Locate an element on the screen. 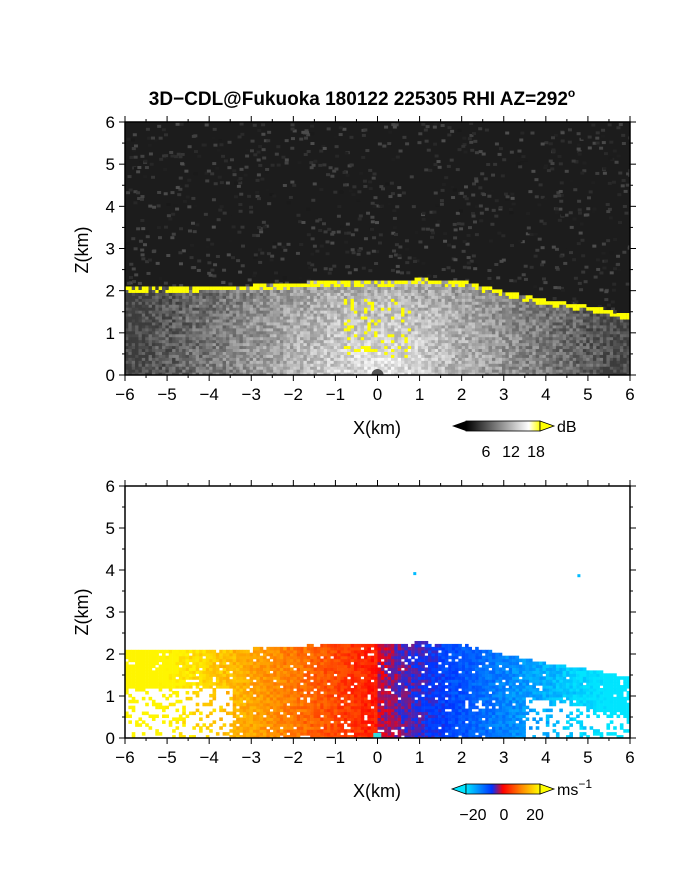  velocity-x-tick-label: 0 is located at coordinates (377, 757).